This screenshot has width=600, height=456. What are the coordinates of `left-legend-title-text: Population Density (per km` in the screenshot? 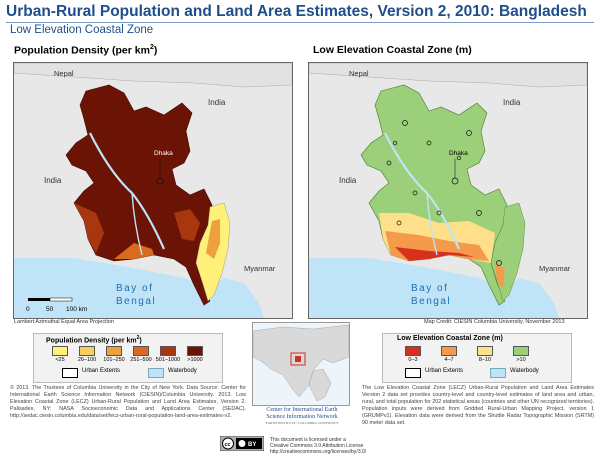 It's located at (91, 341).